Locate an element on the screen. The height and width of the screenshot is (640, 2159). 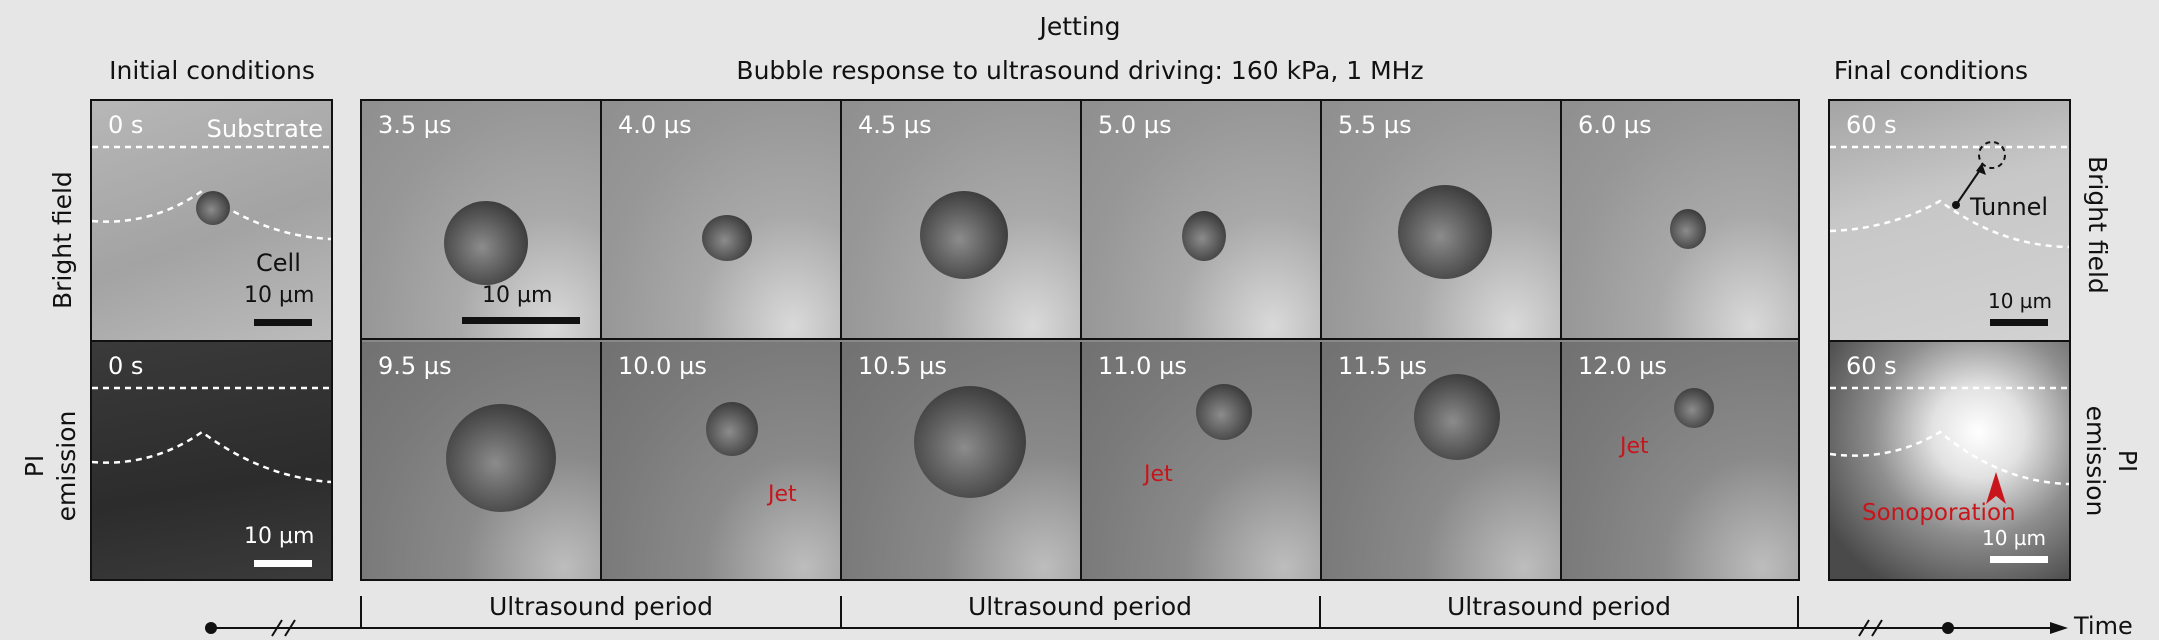
timeline is located at coordinates (1136, 616).